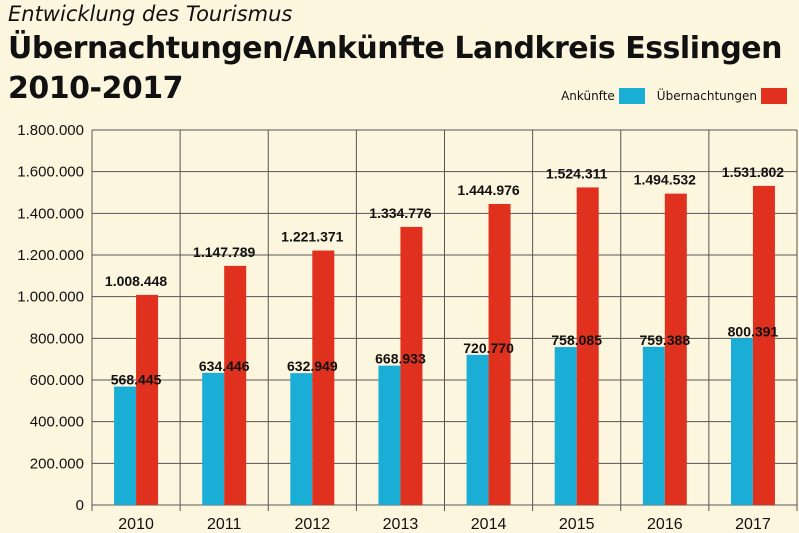  Describe the element at coordinates (50, 213) in the screenshot. I see `y-tick-label: 1.400.000` at that location.